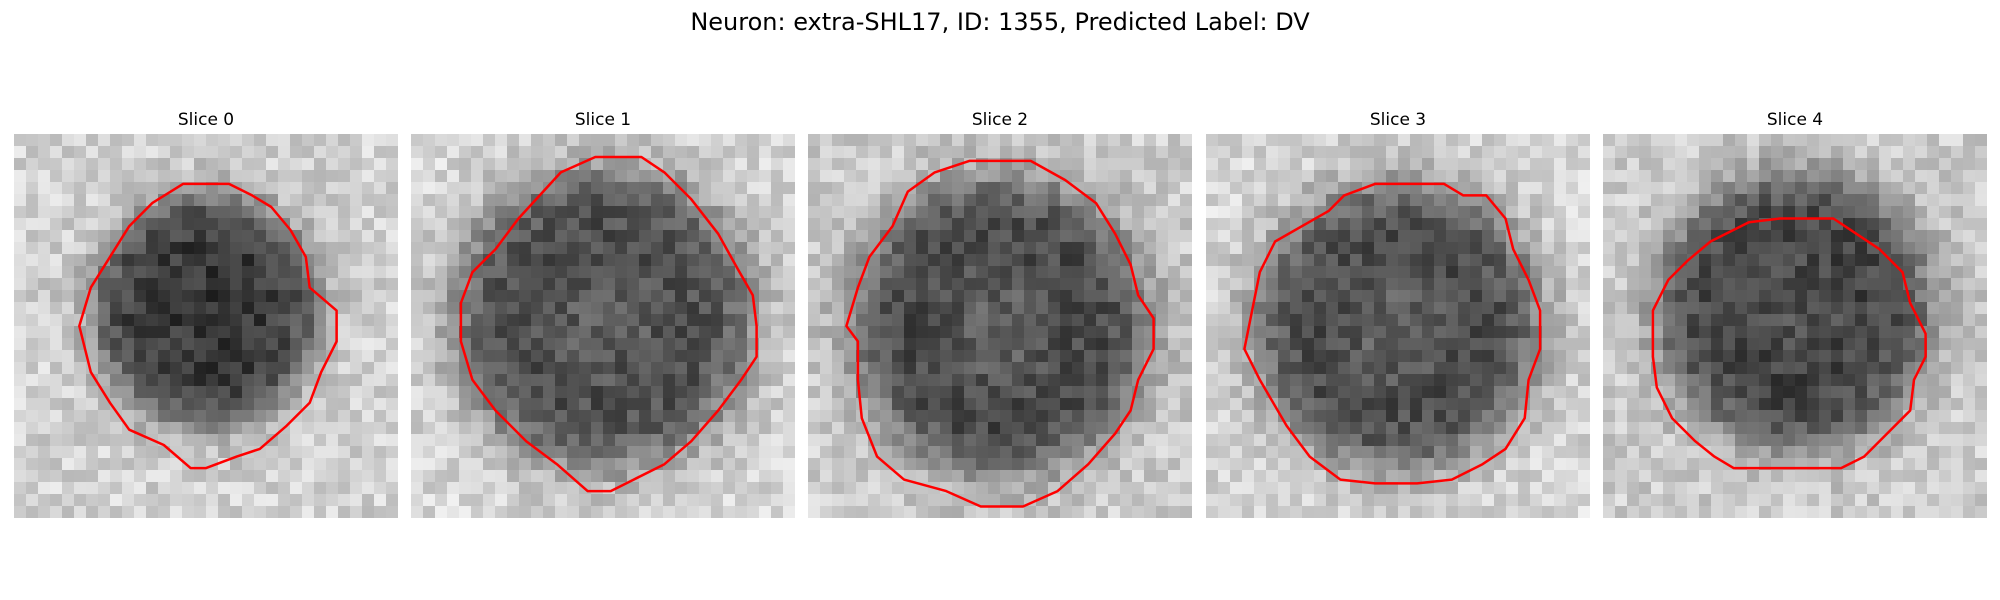 The image size is (2000, 600). I want to click on slice-title: Slice 2, so click(1000, 120).